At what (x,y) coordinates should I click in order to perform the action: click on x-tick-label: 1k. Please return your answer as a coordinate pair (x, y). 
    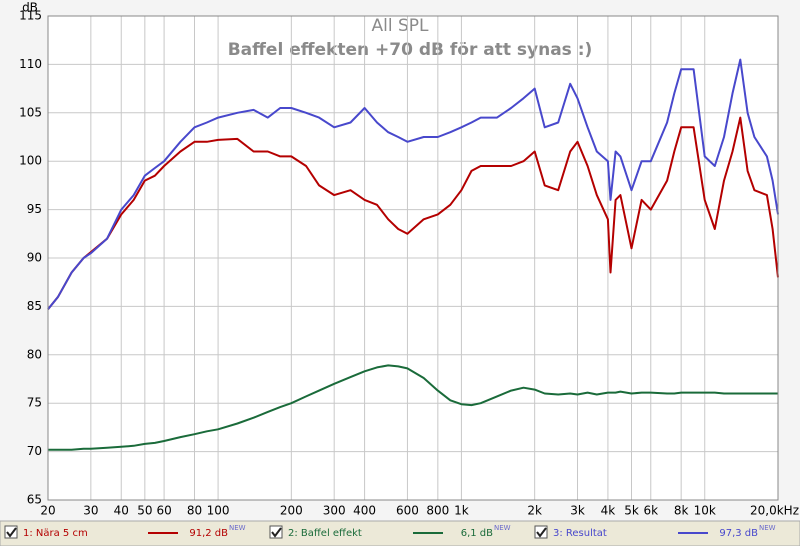
    Looking at the image, I should click on (461, 511).